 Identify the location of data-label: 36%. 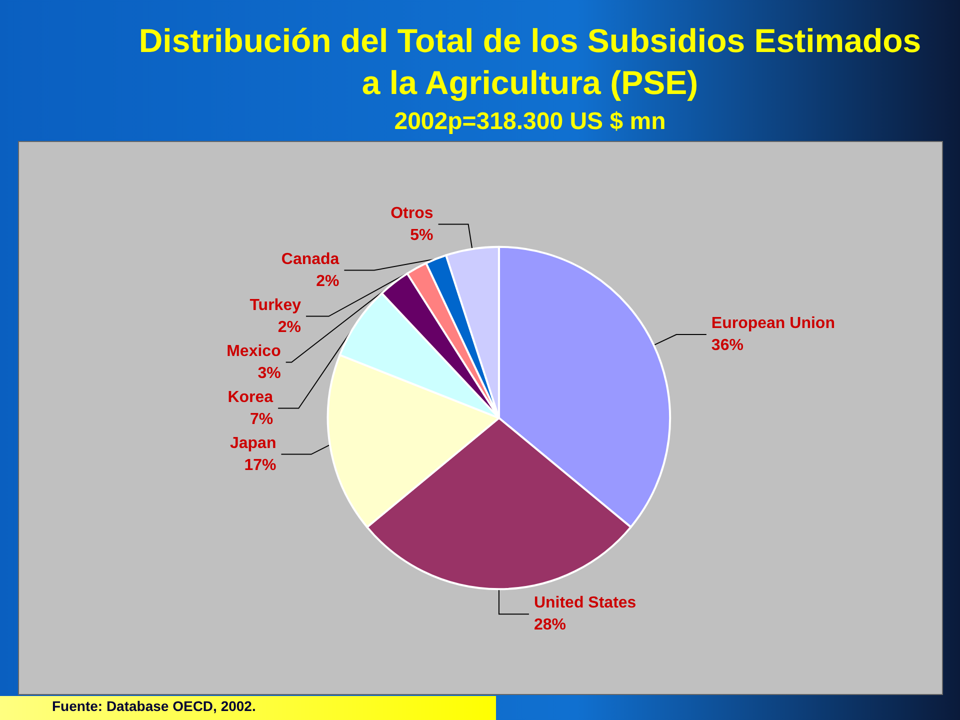
(727, 345).